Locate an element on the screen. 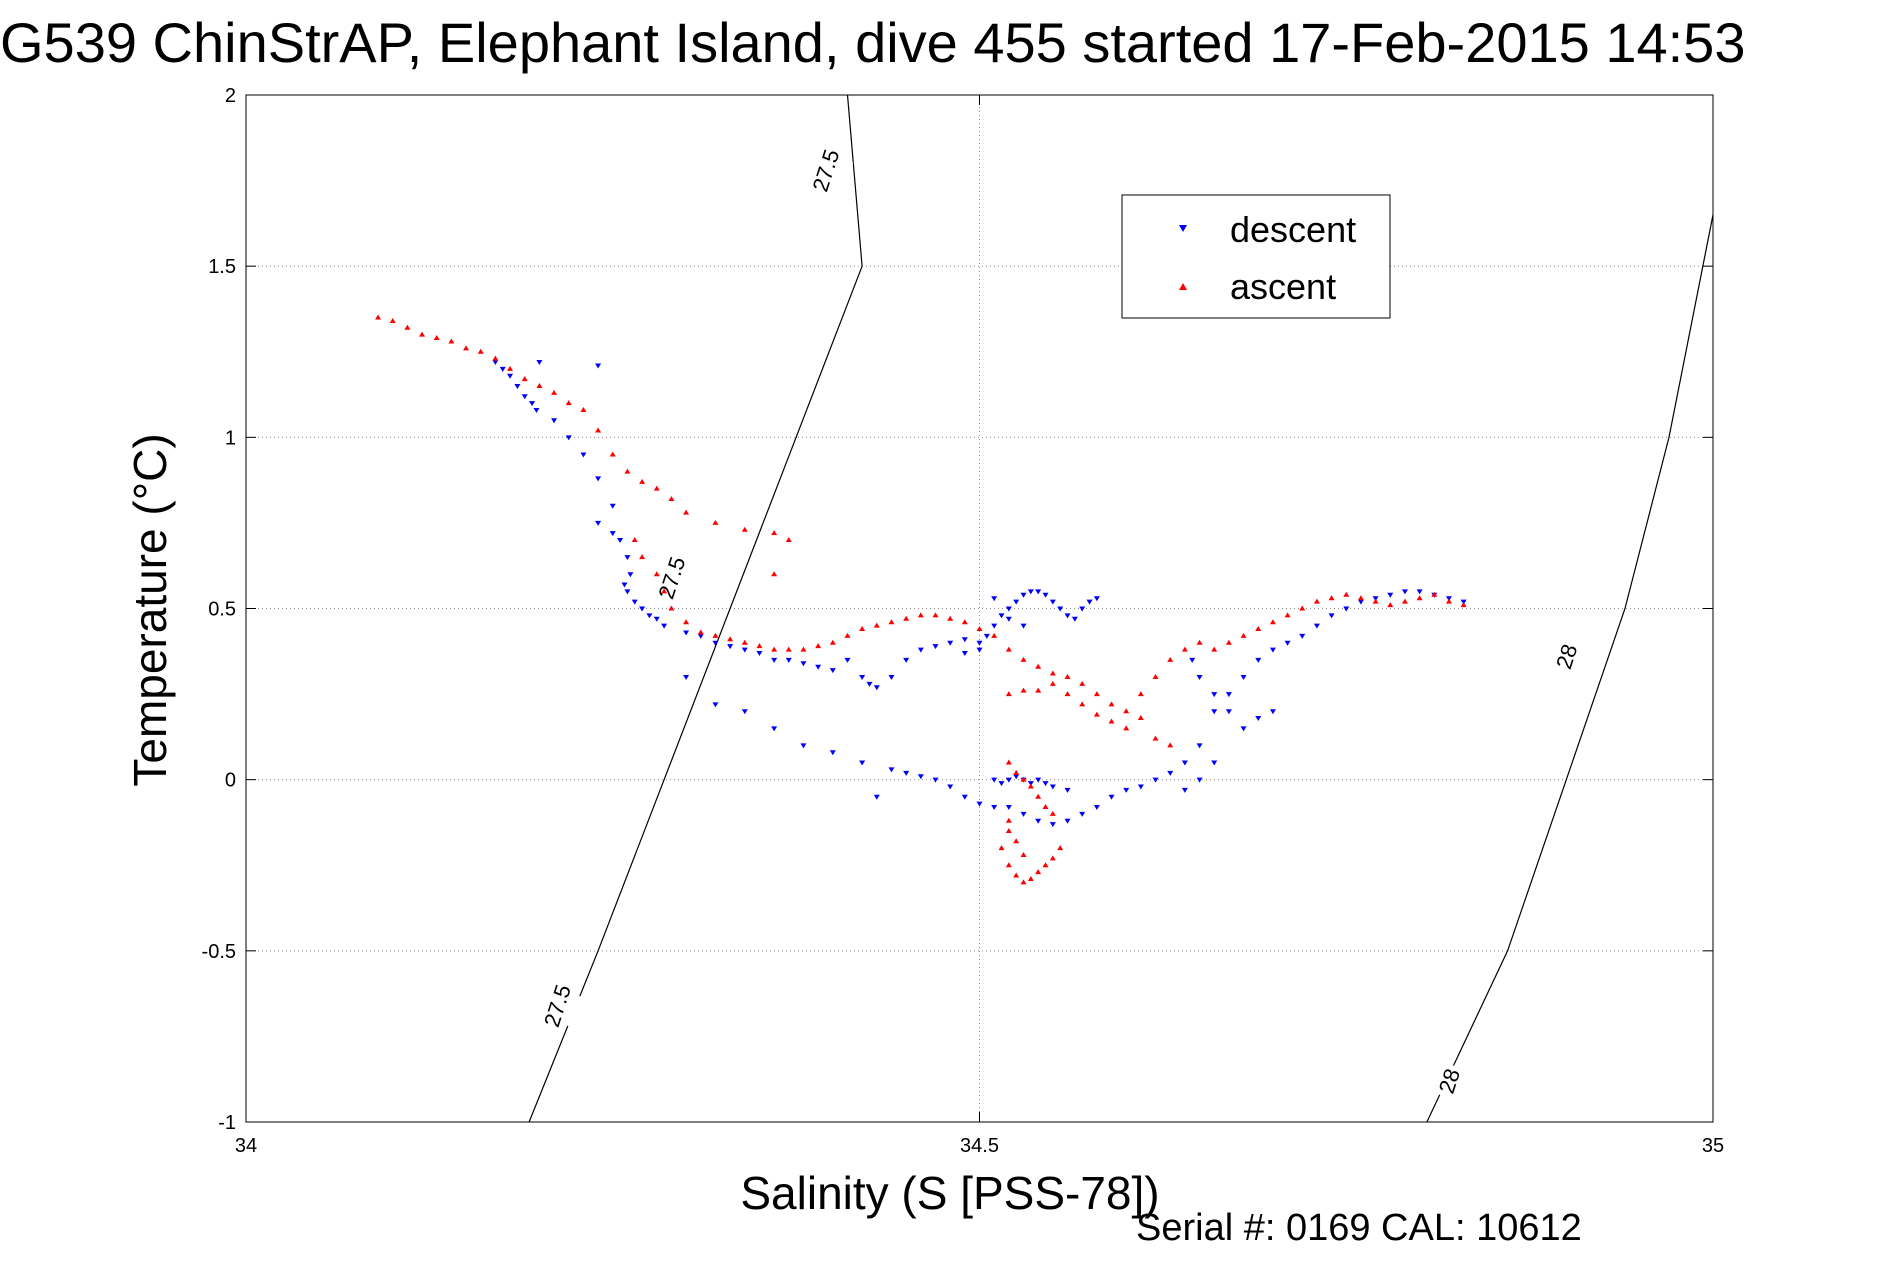 This screenshot has width=1891, height=1262. y-tick-label: 0 is located at coordinates (230, 781).